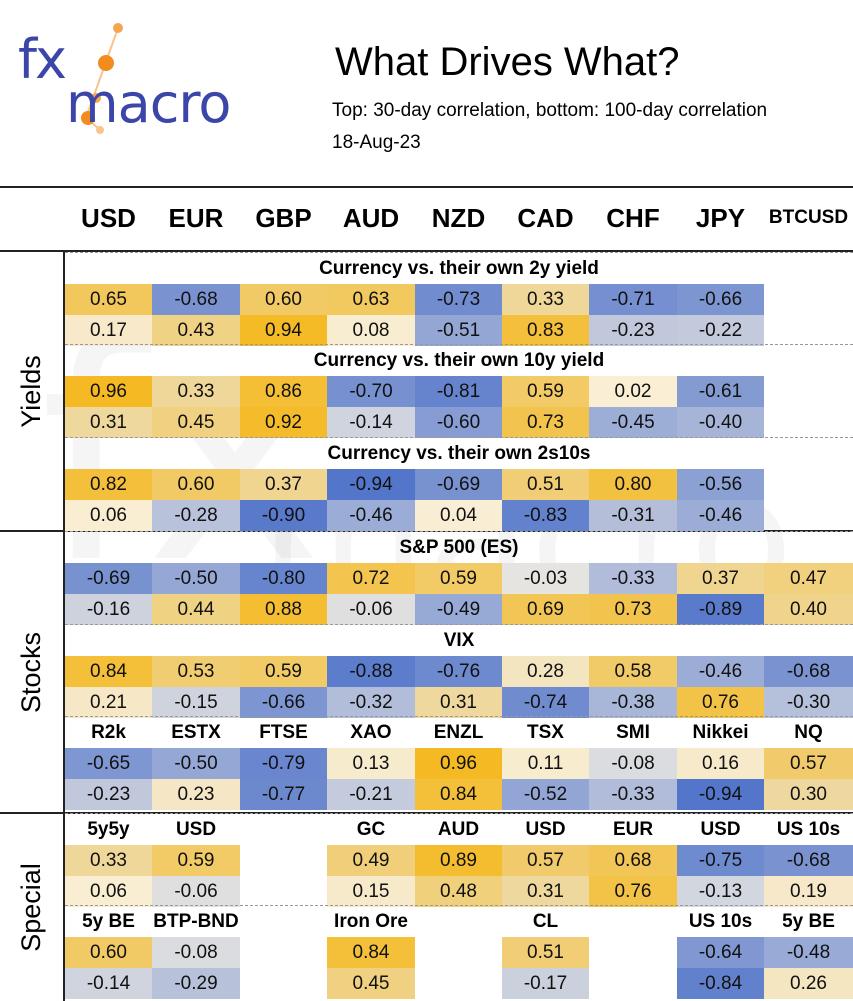 This screenshot has height=1001, width=853. What do you see at coordinates (283, 763) in the screenshot?
I see `corr-30d-cell: -0.79` at bounding box center [283, 763].